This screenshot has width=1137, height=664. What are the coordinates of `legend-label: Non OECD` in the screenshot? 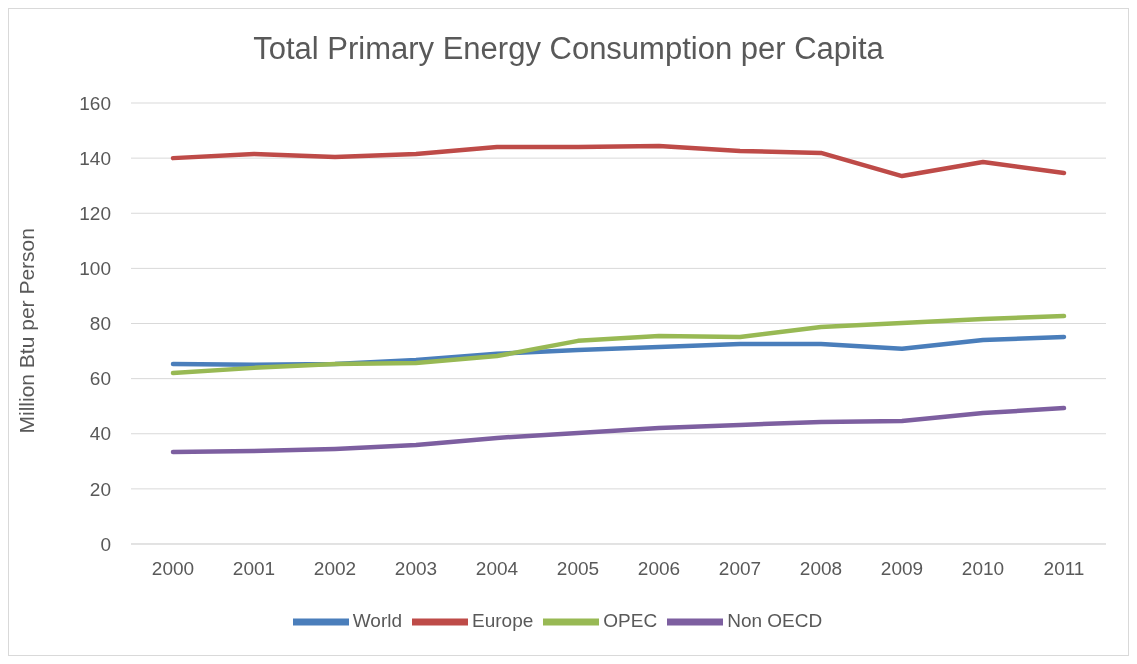 It's located at (775, 621).